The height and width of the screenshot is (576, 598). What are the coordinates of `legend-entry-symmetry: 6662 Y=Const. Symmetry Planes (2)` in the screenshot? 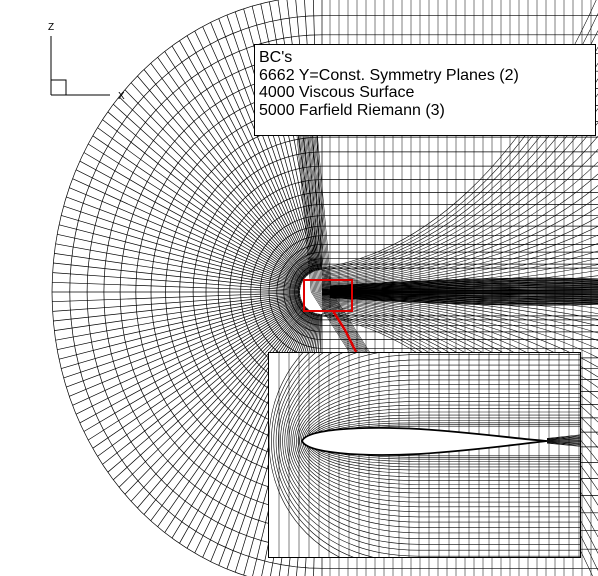 It's located at (389, 75).